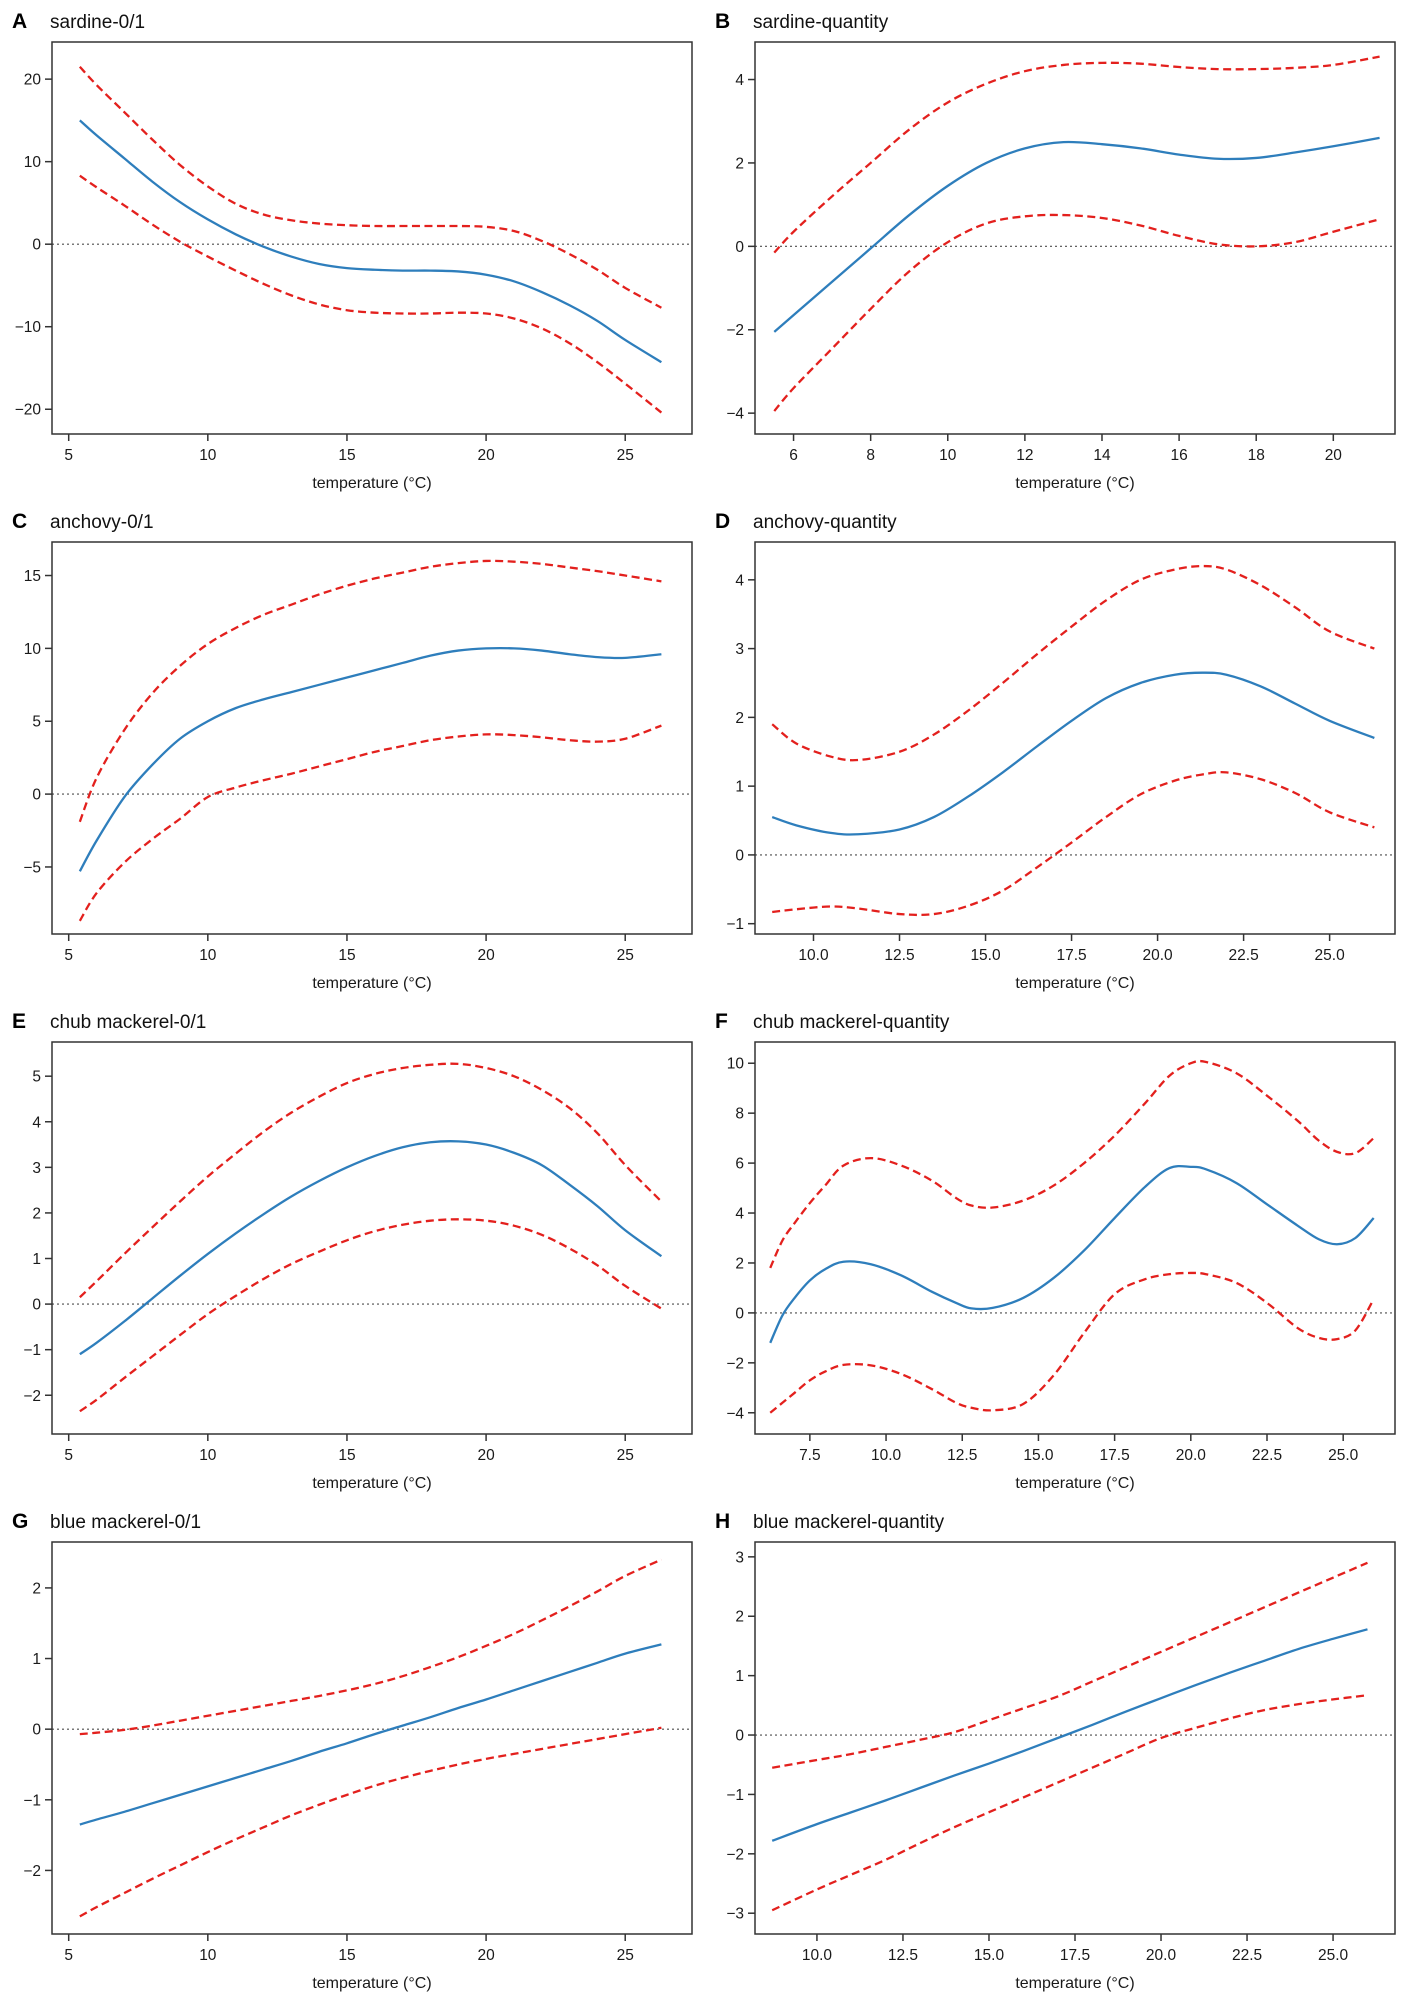 The width and height of the screenshot is (1406, 2003). What do you see at coordinates (351, 1517) in the screenshot?
I see `panel-g-title-row: G blue mackerel-0/1` at bounding box center [351, 1517].